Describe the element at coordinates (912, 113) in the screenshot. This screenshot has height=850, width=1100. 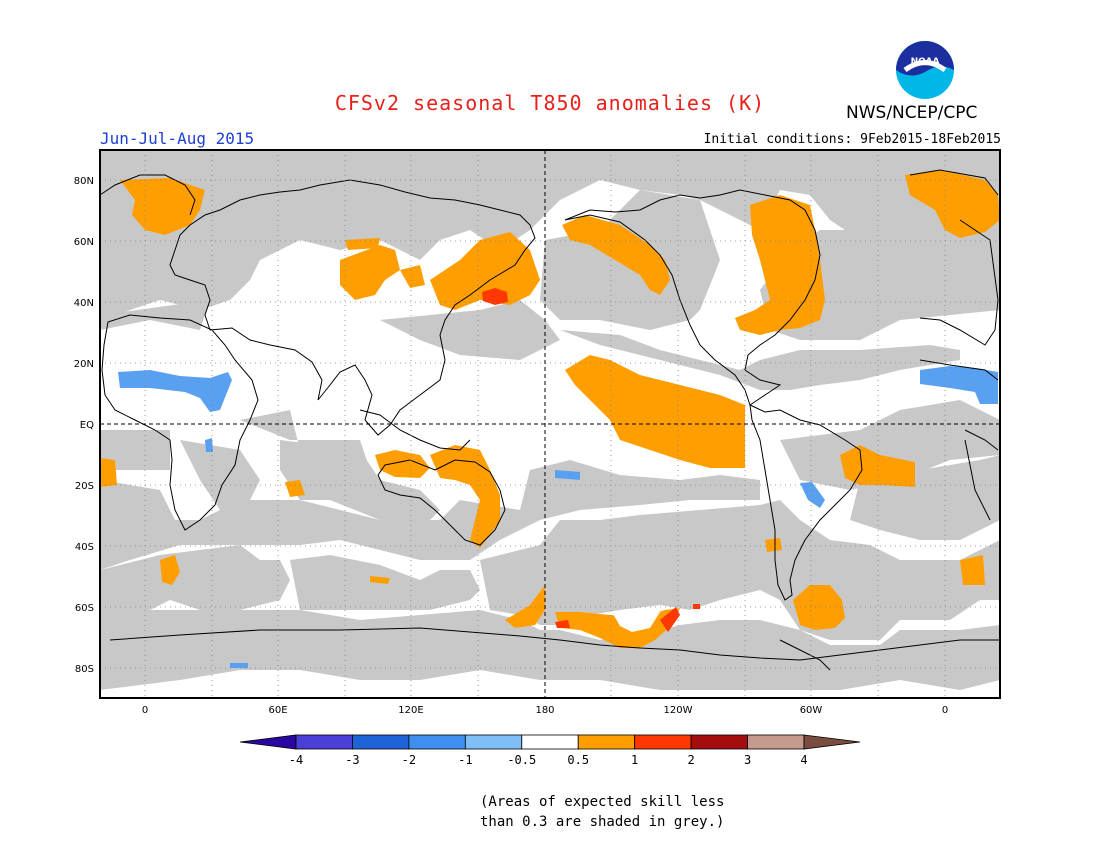
I see `agency-label: NWS/NCEP/CPC` at that location.